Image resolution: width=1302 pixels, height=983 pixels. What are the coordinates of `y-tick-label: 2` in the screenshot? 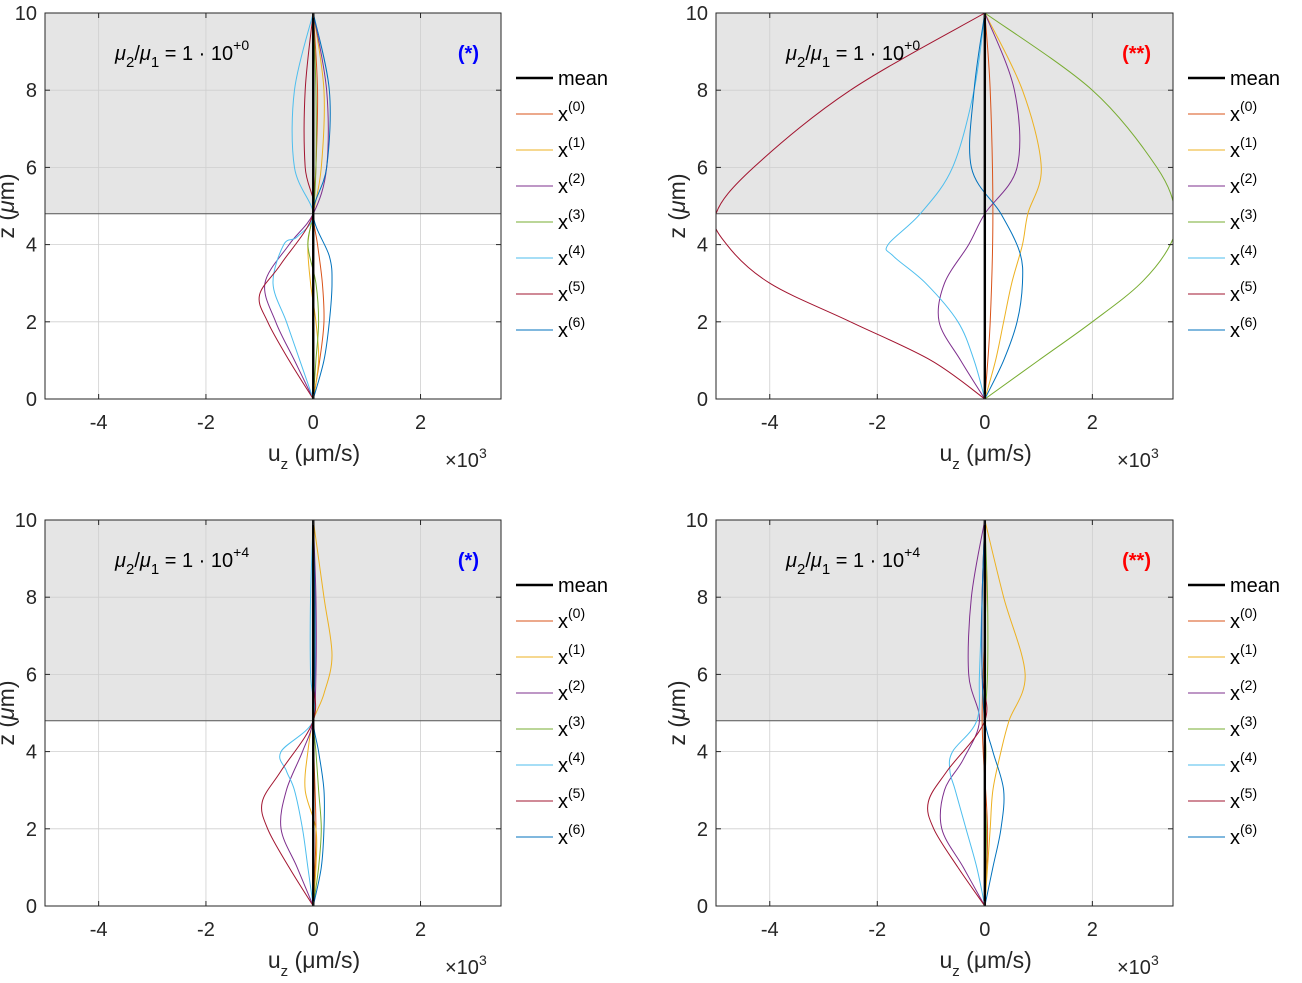 It's located at (702, 830).